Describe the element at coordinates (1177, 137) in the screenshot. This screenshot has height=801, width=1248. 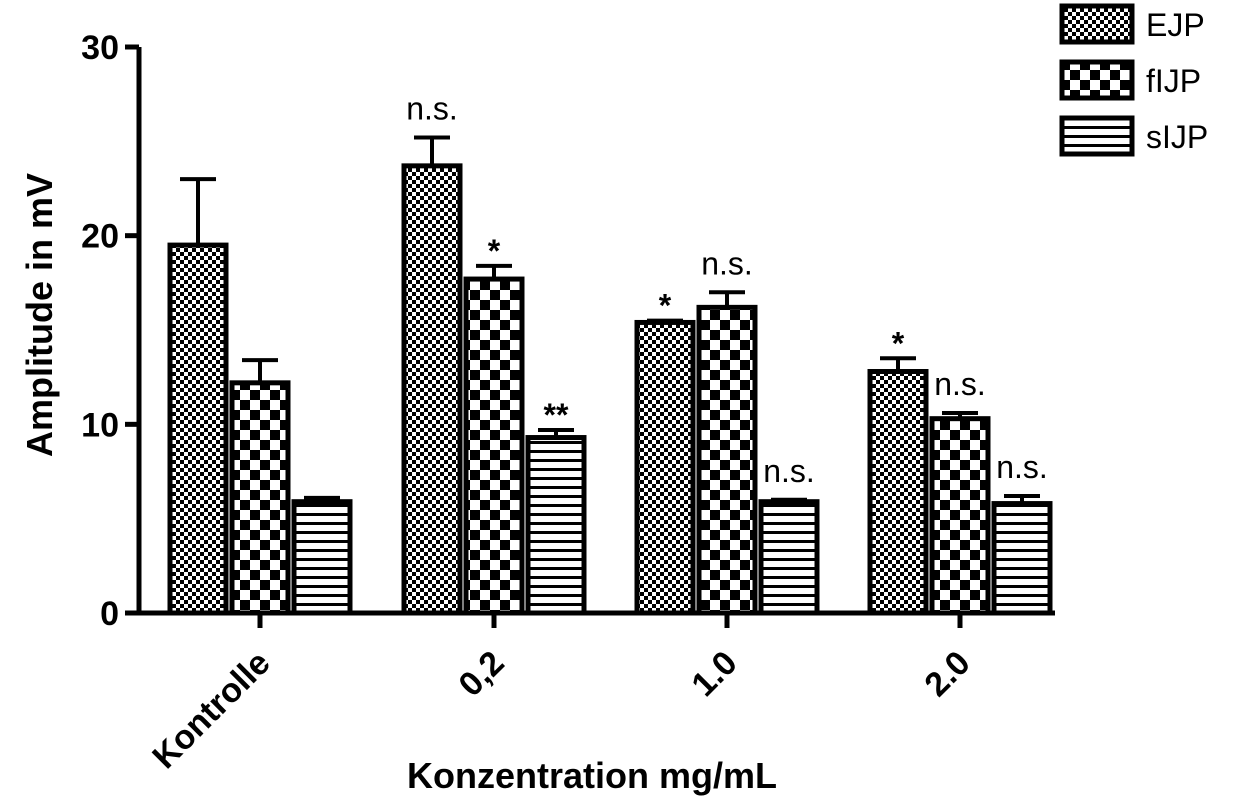
I see `legend-label: sIJP` at that location.